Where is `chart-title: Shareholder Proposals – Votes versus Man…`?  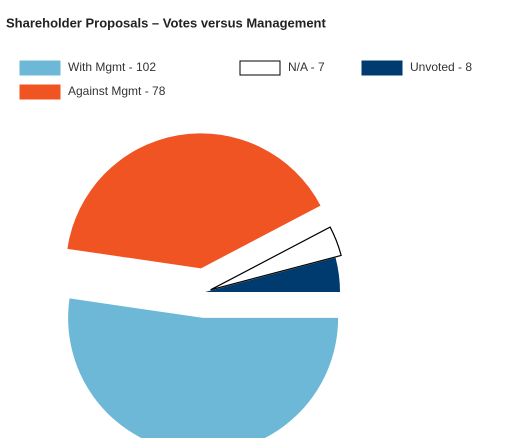 chart-title: Shareholder Proposals – Votes versus Man… is located at coordinates (166, 22).